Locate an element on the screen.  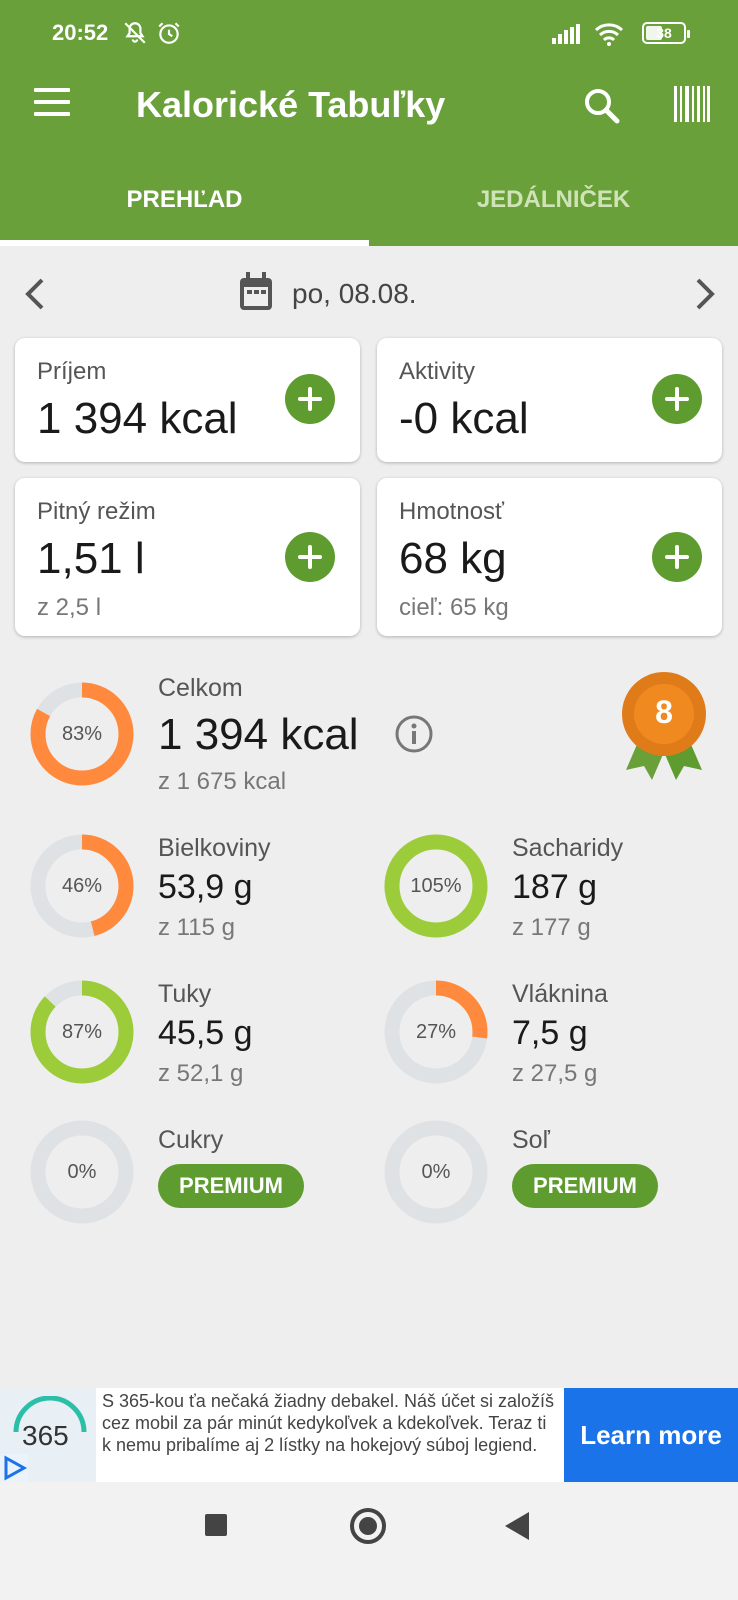
total-percent: 83% is located at coordinates (82, 733).